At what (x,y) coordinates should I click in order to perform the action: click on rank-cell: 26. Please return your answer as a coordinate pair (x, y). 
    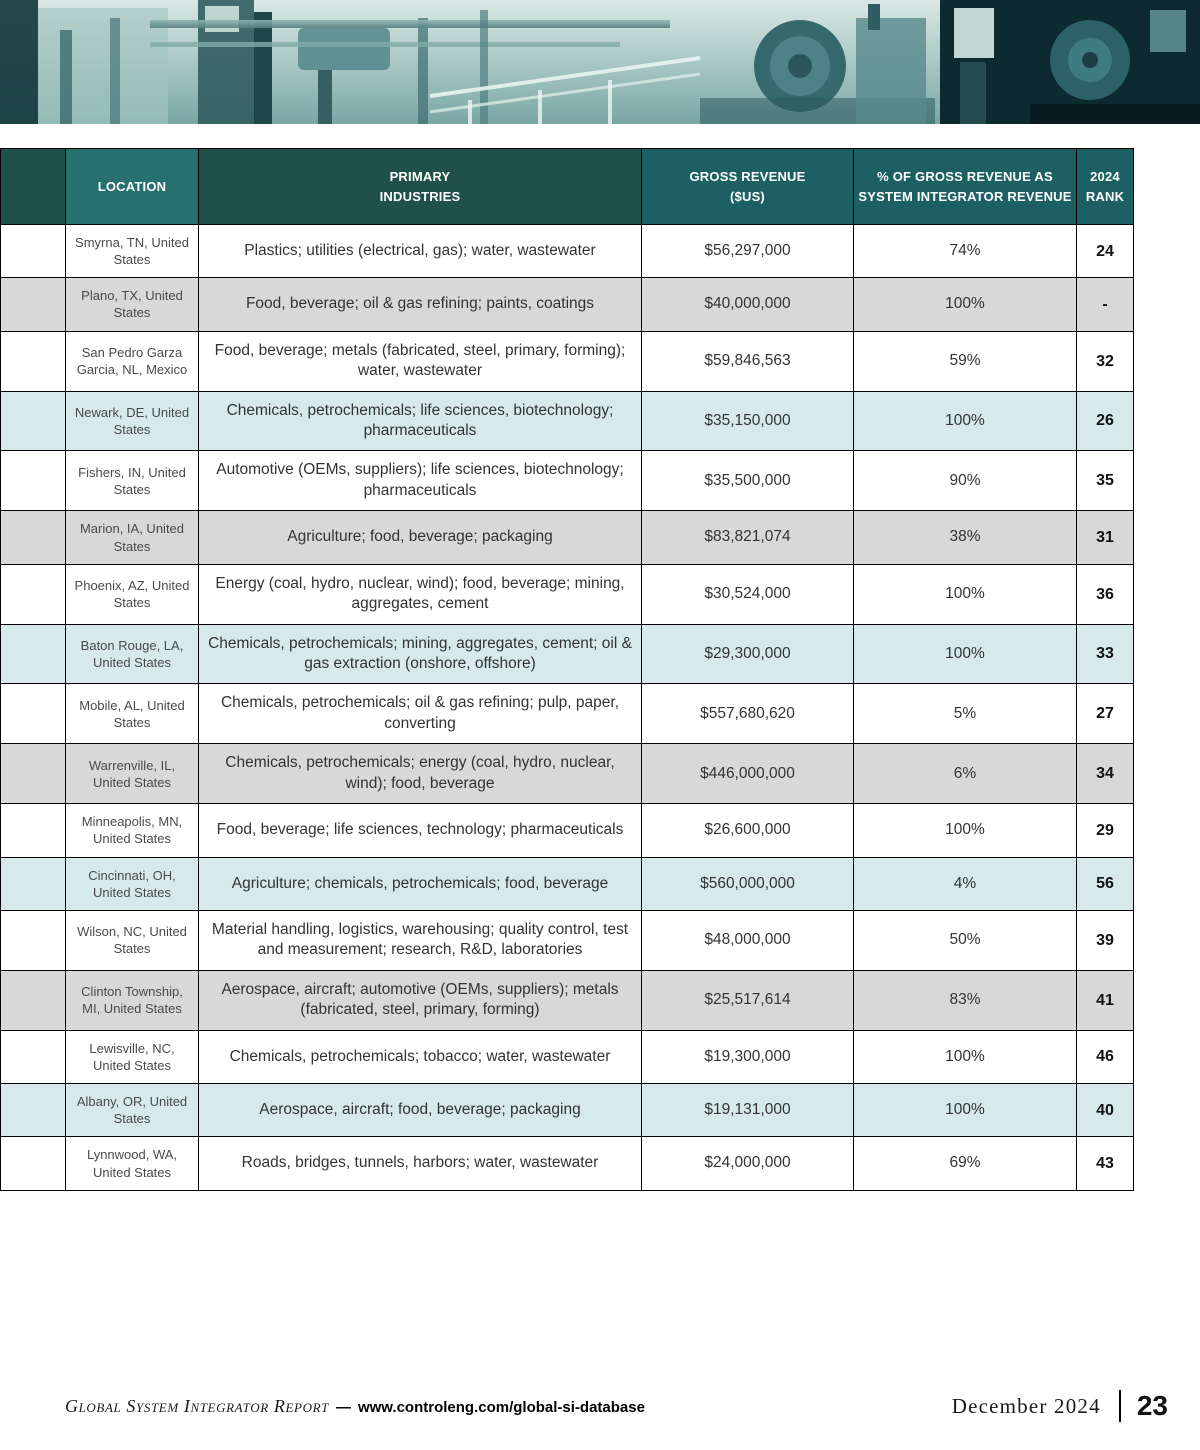
    Looking at the image, I should click on (1105, 421).